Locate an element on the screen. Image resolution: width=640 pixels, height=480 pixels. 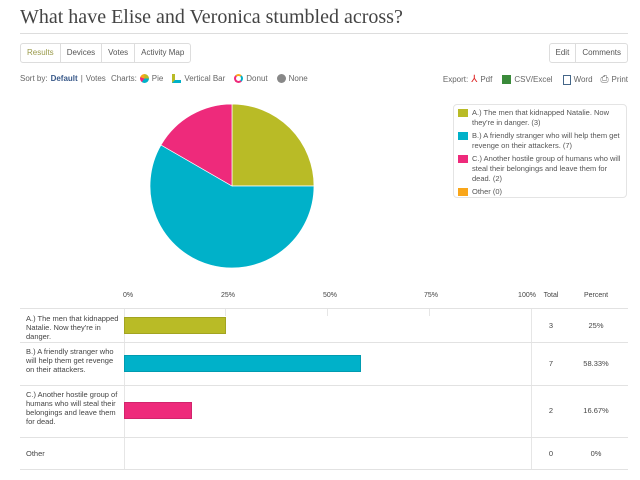
print-icon: ⎙ is located at coordinates (604, 79).